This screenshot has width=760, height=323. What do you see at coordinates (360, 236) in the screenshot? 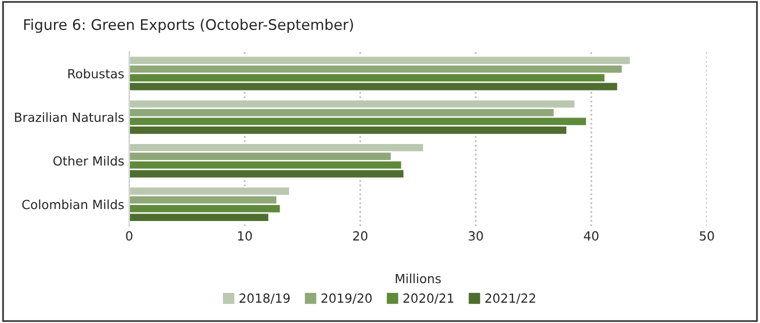
I see `x-tick-label: 20` at bounding box center [360, 236].